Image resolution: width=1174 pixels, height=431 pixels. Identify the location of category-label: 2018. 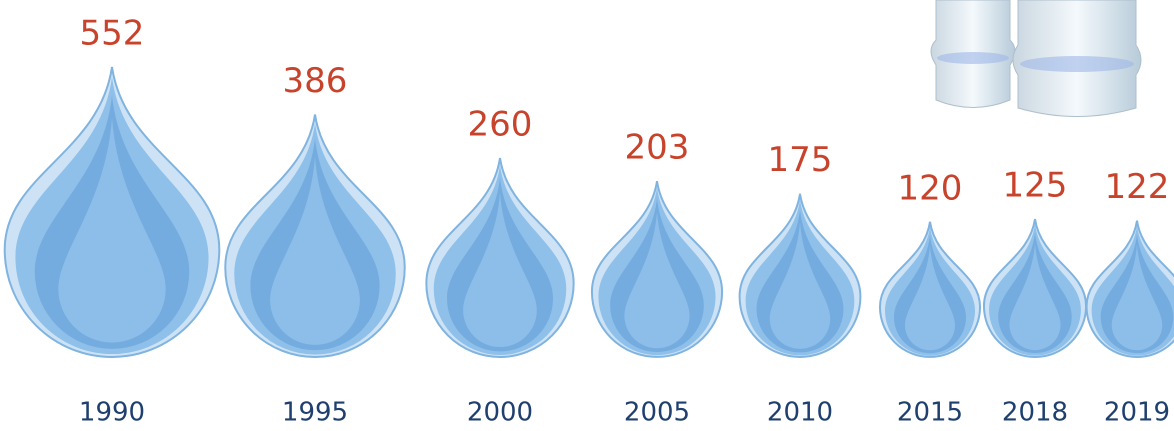
(1035, 413).